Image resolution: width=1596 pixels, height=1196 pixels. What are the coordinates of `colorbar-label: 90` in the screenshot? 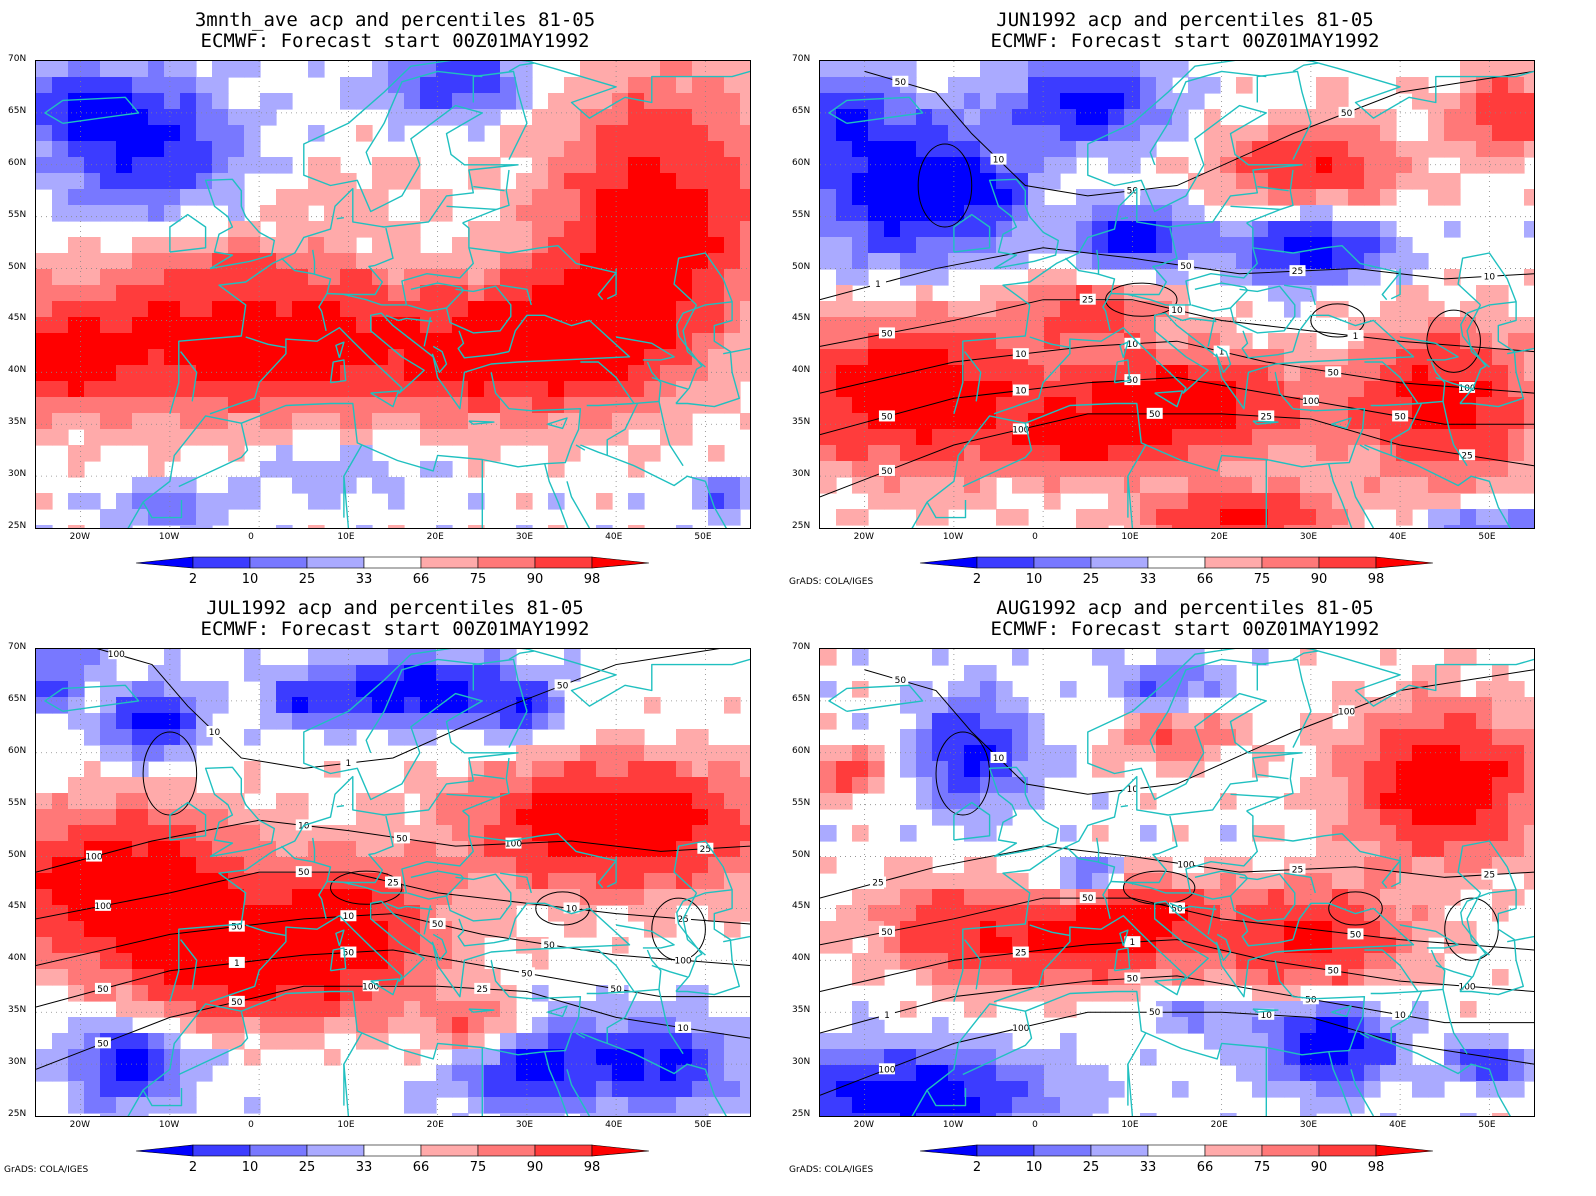 It's located at (1319, 579).